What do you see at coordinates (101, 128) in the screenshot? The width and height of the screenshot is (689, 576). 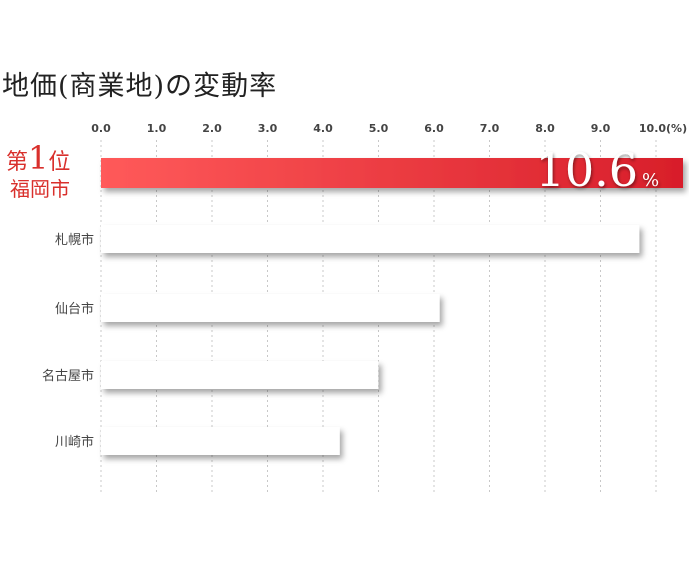 I see `x-tick-label: 0.0` at bounding box center [101, 128].